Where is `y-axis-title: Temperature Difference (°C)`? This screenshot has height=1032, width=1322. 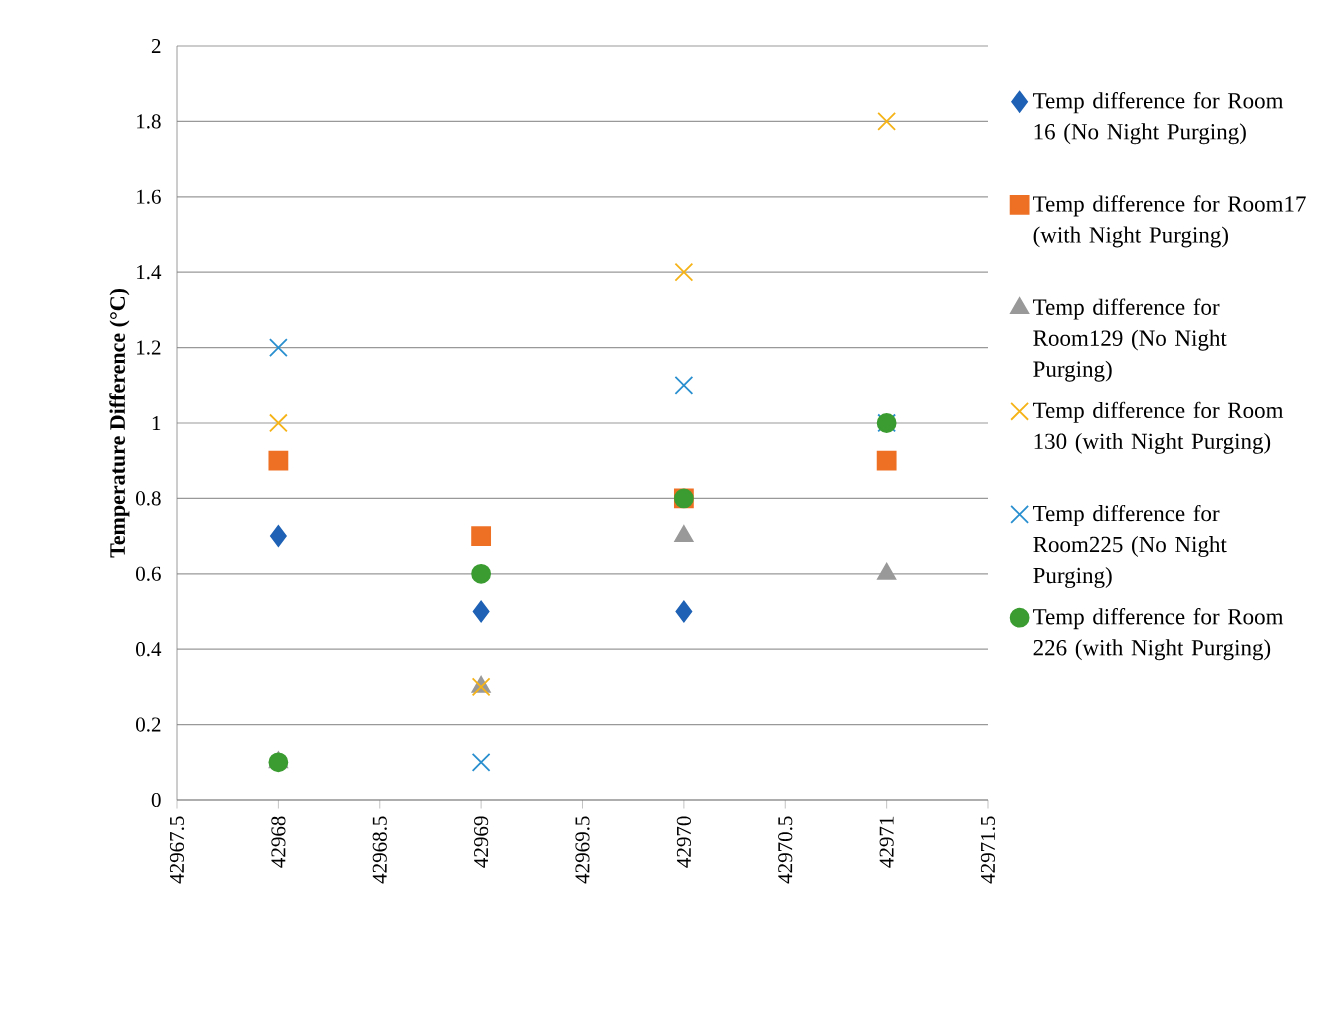
y-axis-title: Temperature Difference (°C) is located at coordinates (119, 423).